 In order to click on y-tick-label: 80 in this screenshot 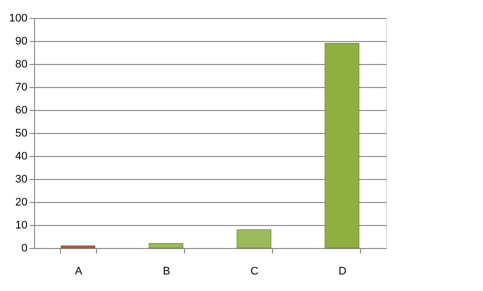, I will do `click(21, 64)`.